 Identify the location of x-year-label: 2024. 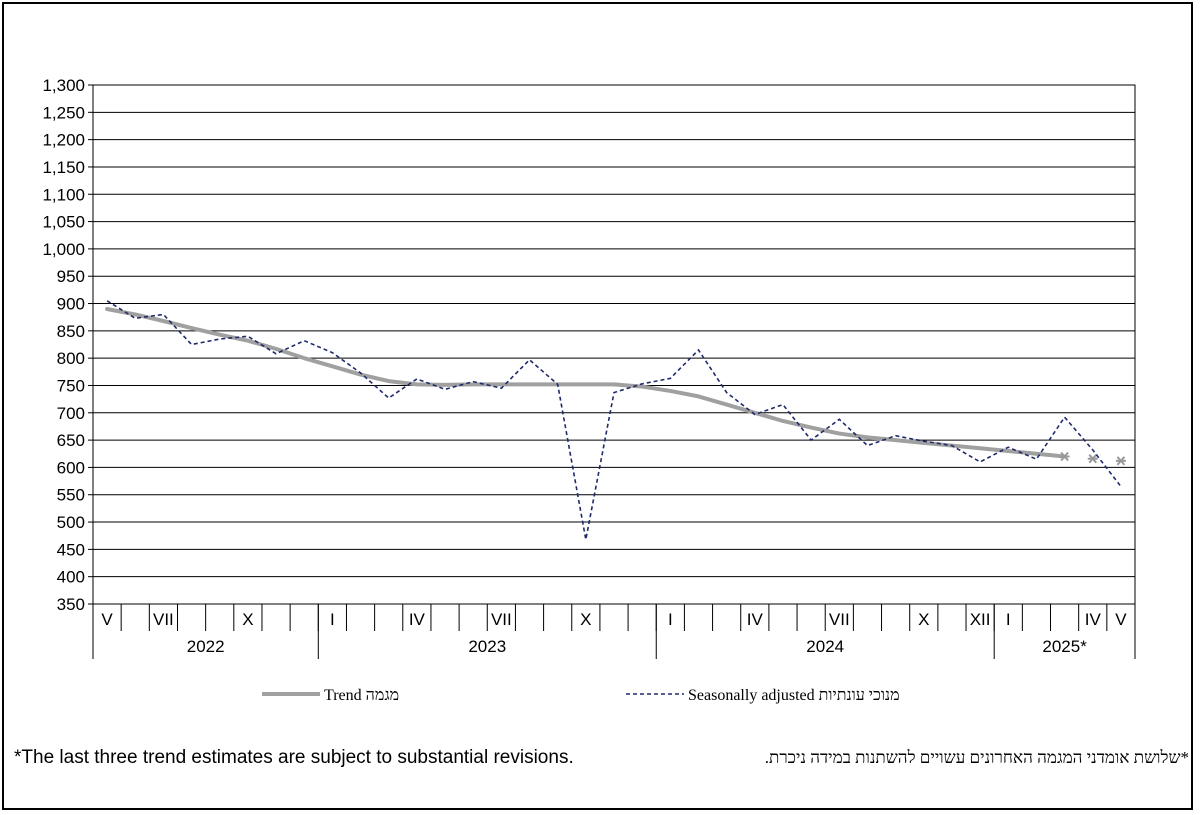
(825, 646).